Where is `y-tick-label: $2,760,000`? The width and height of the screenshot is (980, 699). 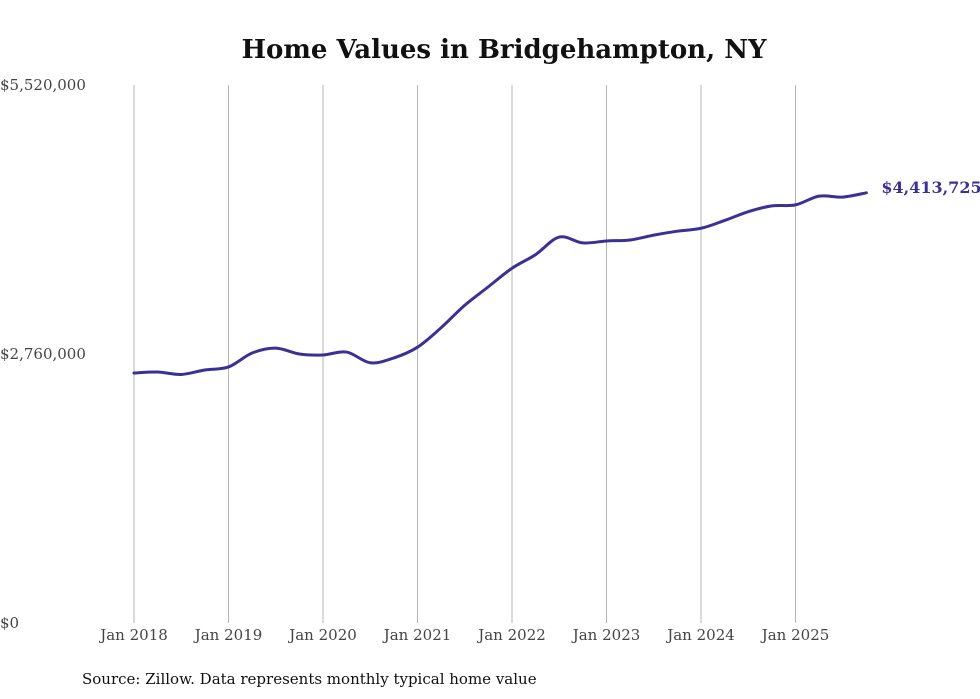 y-tick-label: $2,760,000 is located at coordinates (43, 354).